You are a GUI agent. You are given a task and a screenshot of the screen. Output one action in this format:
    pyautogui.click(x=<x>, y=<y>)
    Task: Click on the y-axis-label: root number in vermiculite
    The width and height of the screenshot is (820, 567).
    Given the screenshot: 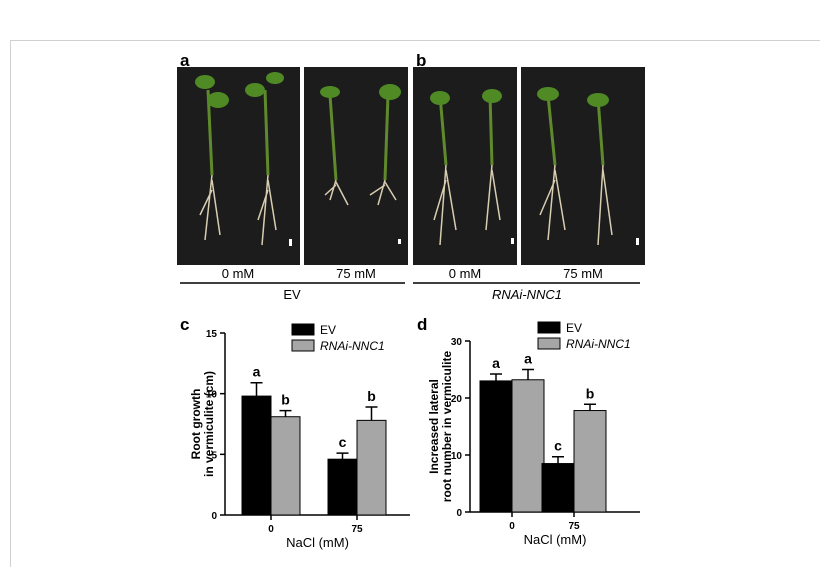 What is the action you would take?
    pyautogui.click(x=447, y=426)
    